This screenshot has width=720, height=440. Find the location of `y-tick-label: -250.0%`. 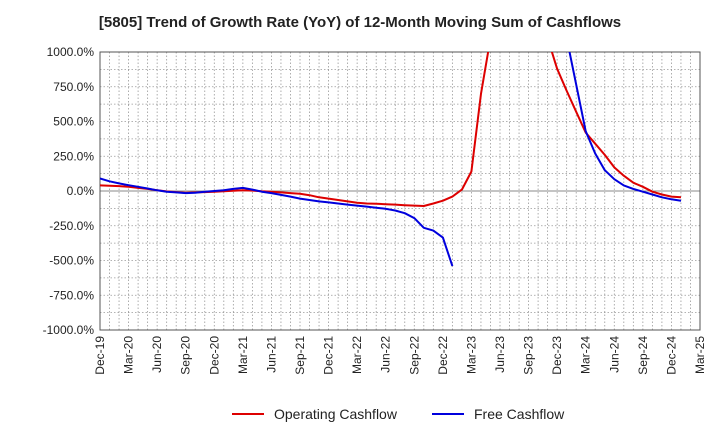

y-tick-label: -250.0% is located at coordinates (71, 226).